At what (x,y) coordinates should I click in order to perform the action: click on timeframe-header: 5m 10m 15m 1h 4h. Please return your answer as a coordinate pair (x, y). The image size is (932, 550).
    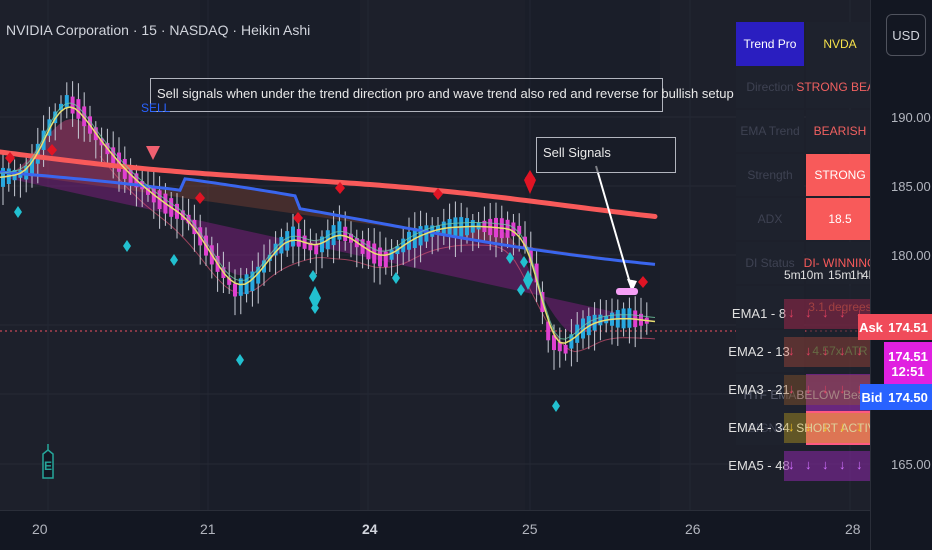
    Looking at the image, I should click on (829, 276).